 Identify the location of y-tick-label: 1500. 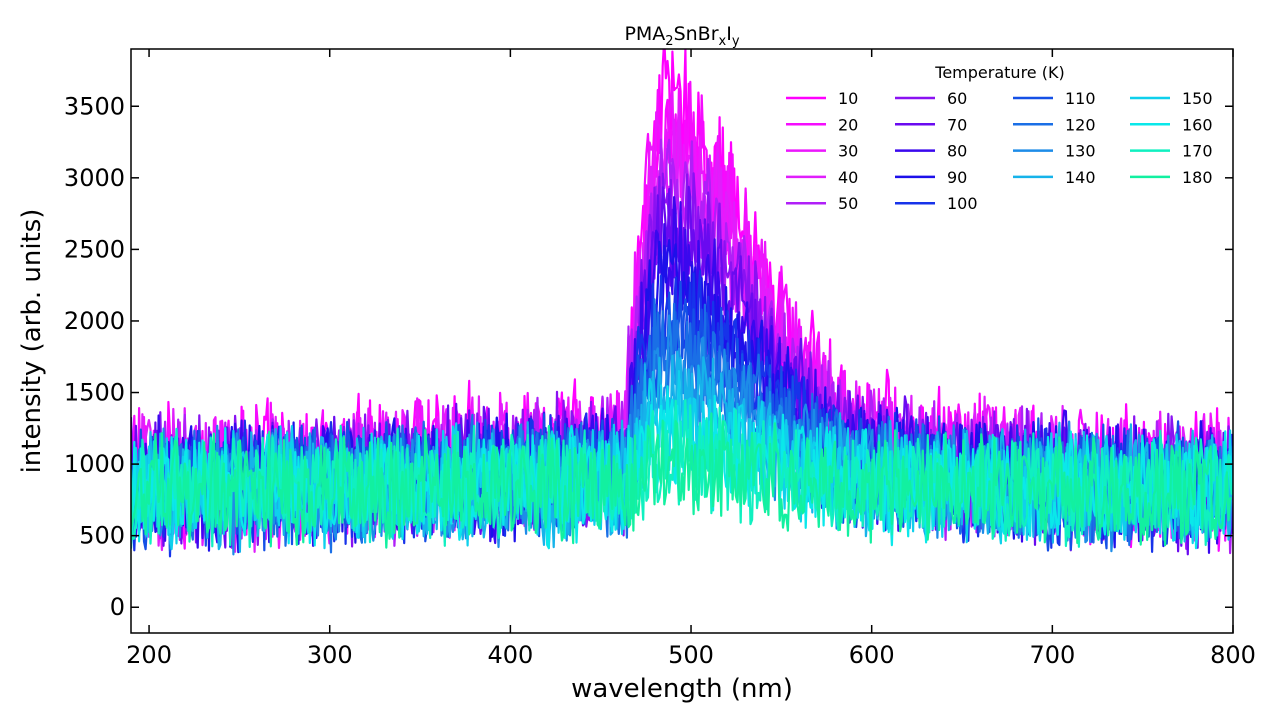
(94, 393).